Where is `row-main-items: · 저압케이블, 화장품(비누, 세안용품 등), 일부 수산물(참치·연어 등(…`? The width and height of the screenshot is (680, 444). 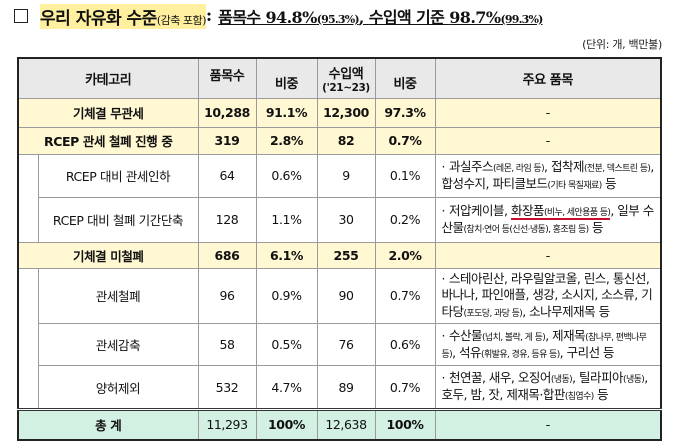
row-main-items: · 저압케이블, 화장품(비누, 세안용품 등), 일부 수산물(참치·연어 등(… is located at coordinates (548, 219).